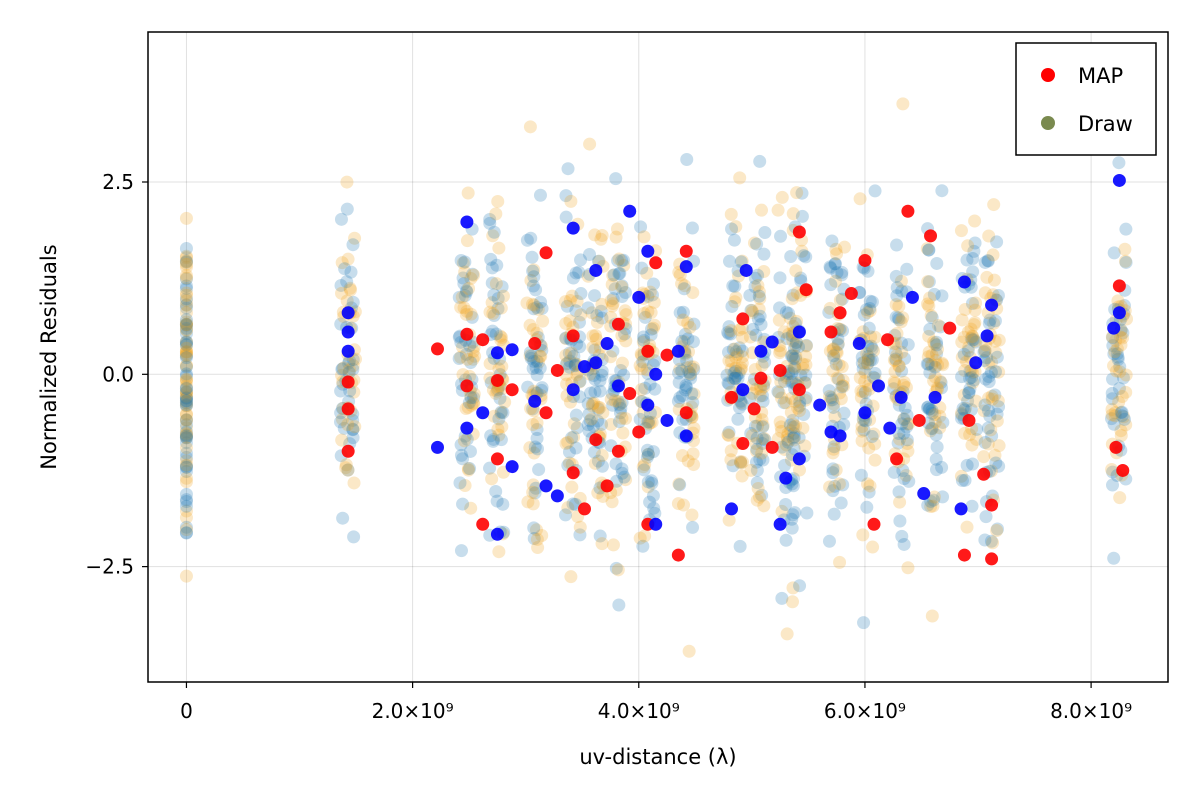 The image size is (1200, 800). I want to click on x-tick-label: 6.0×10⁹, so click(865, 711).